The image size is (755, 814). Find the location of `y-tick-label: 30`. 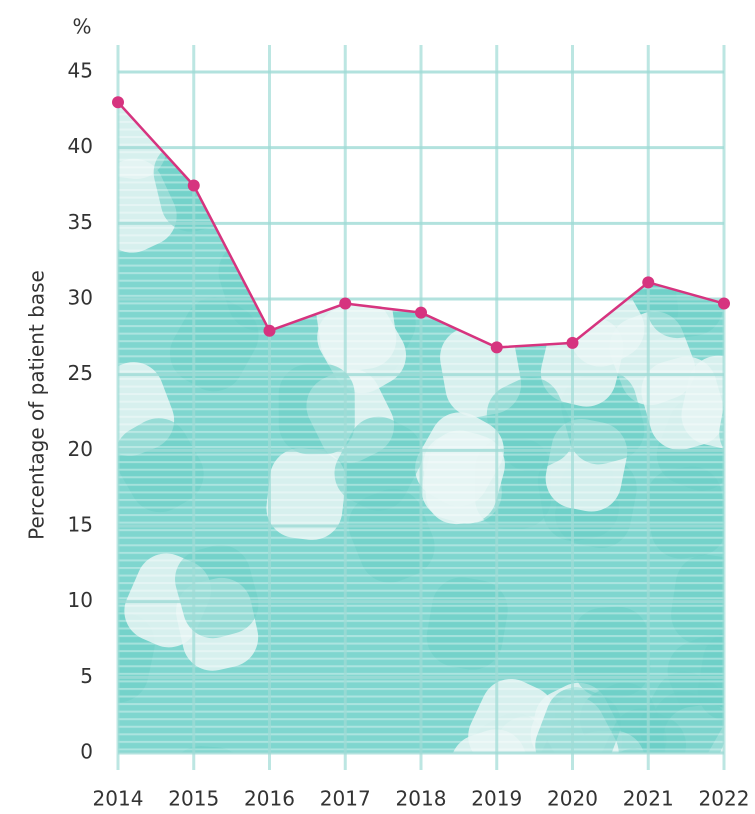

y-tick-label: 30 is located at coordinates (80, 298).